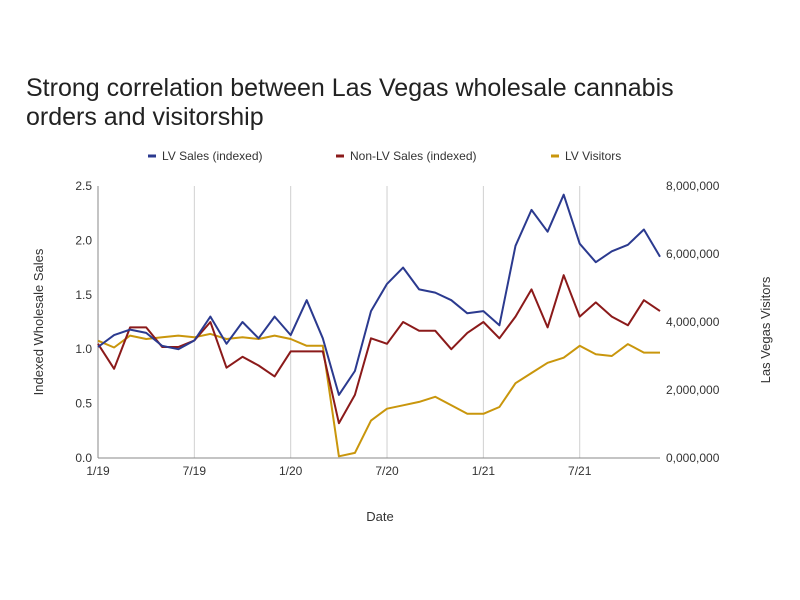 The image size is (800, 600). Describe the element at coordinates (212, 156) in the screenshot. I see `legend-label: LV Sales (indexed)` at that location.